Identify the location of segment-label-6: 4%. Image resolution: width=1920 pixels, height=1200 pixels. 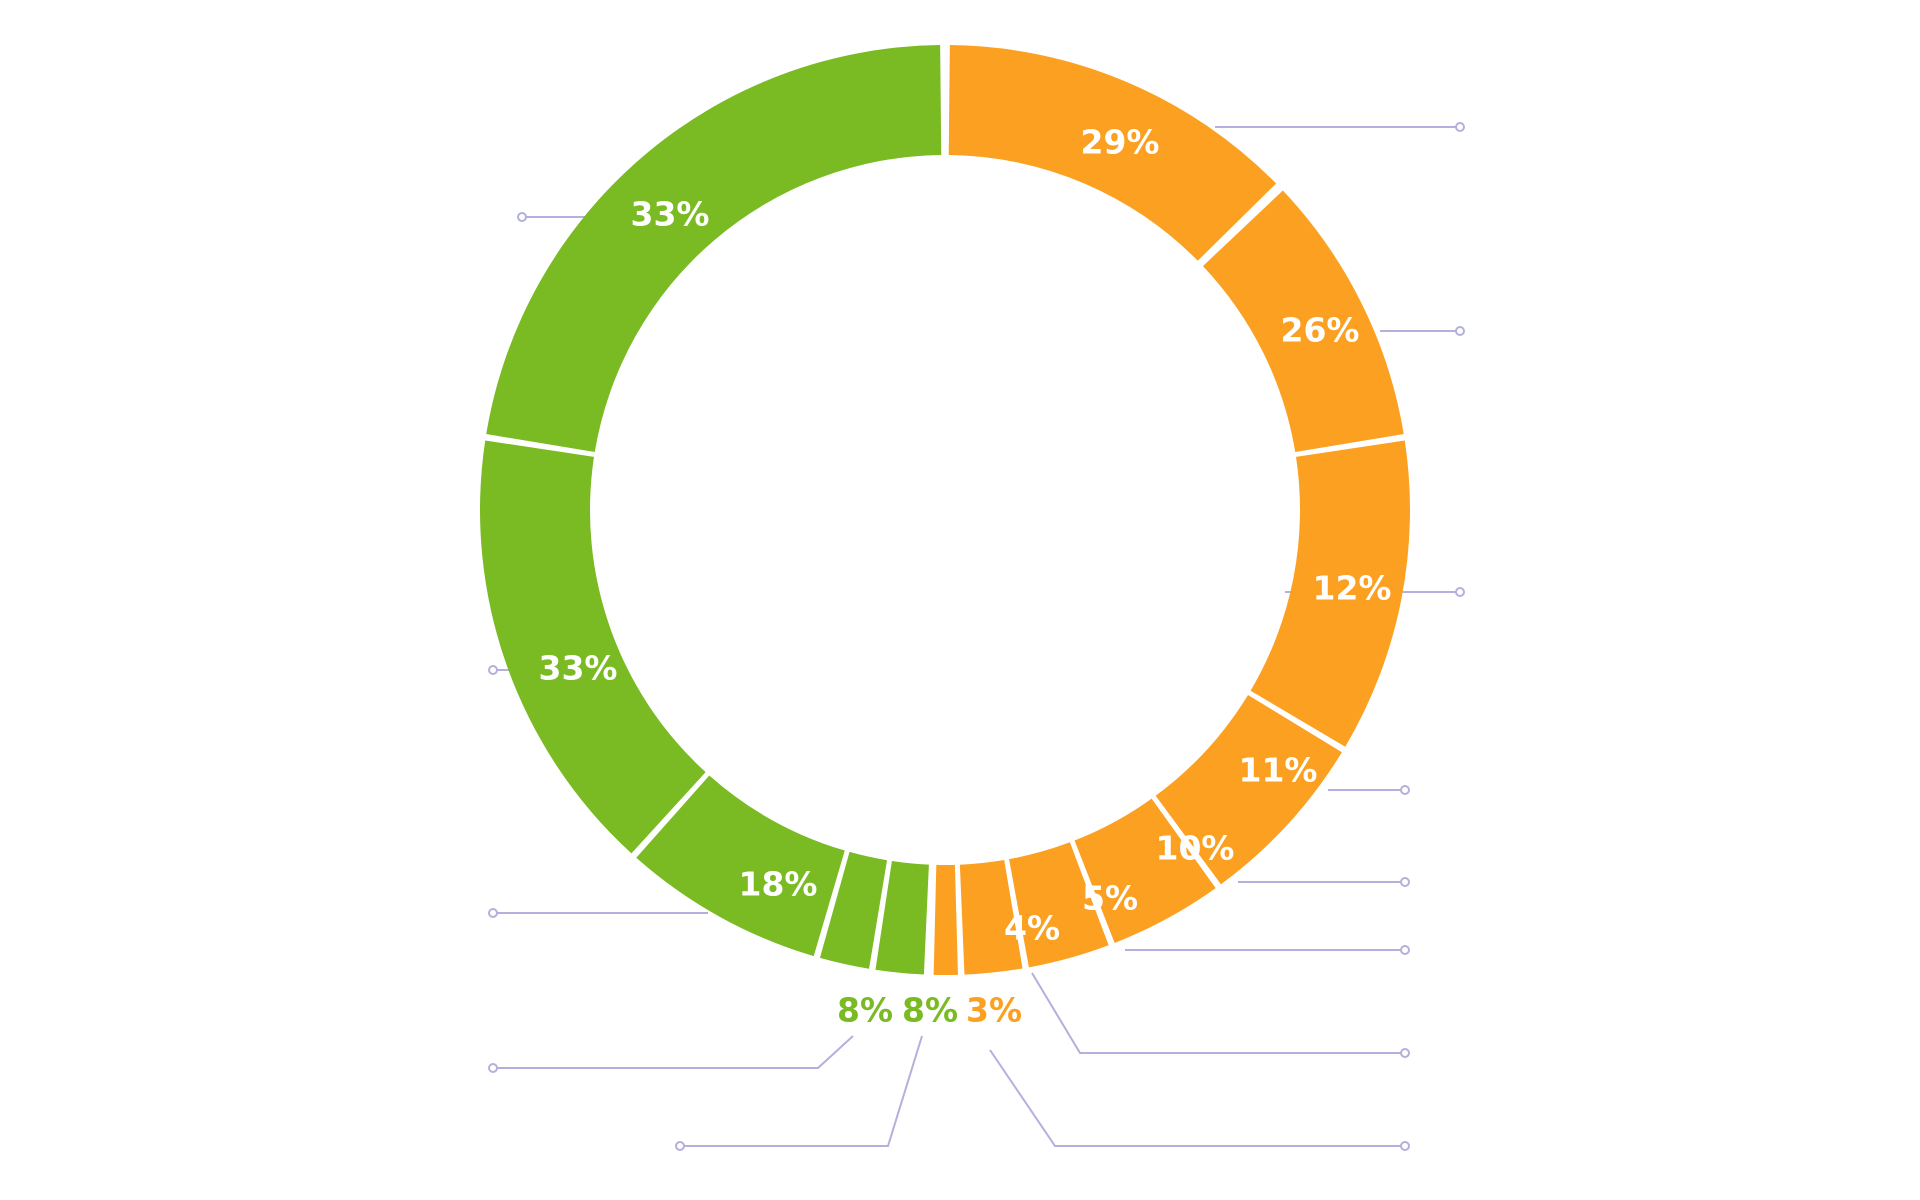
(1032, 928).